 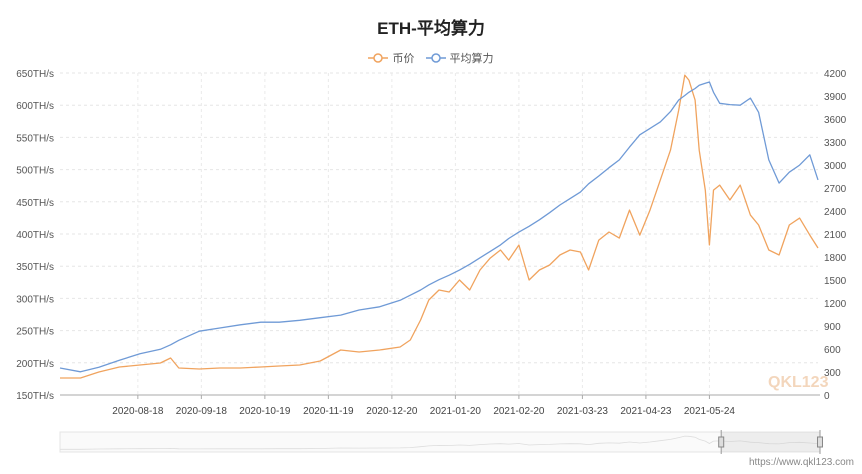 What do you see at coordinates (435, 58) in the screenshot?
I see `legend-hashrate-icon` at bounding box center [435, 58].